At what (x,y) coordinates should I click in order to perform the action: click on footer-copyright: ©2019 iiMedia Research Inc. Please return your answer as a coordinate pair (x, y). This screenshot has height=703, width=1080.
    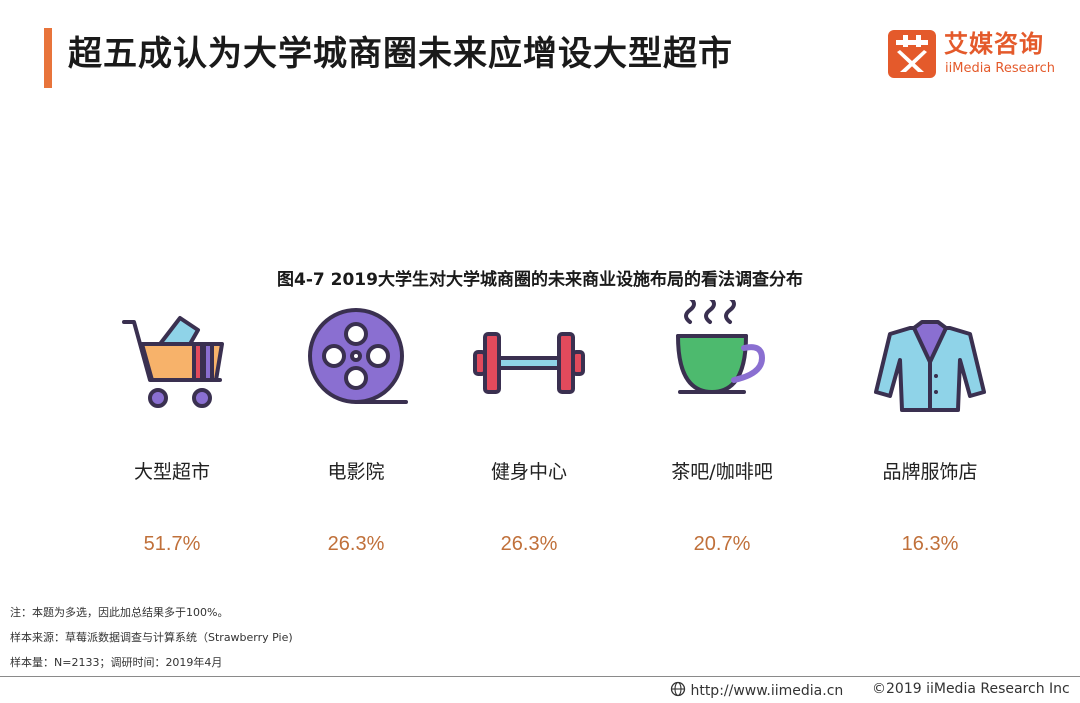
    Looking at the image, I should click on (971, 689).